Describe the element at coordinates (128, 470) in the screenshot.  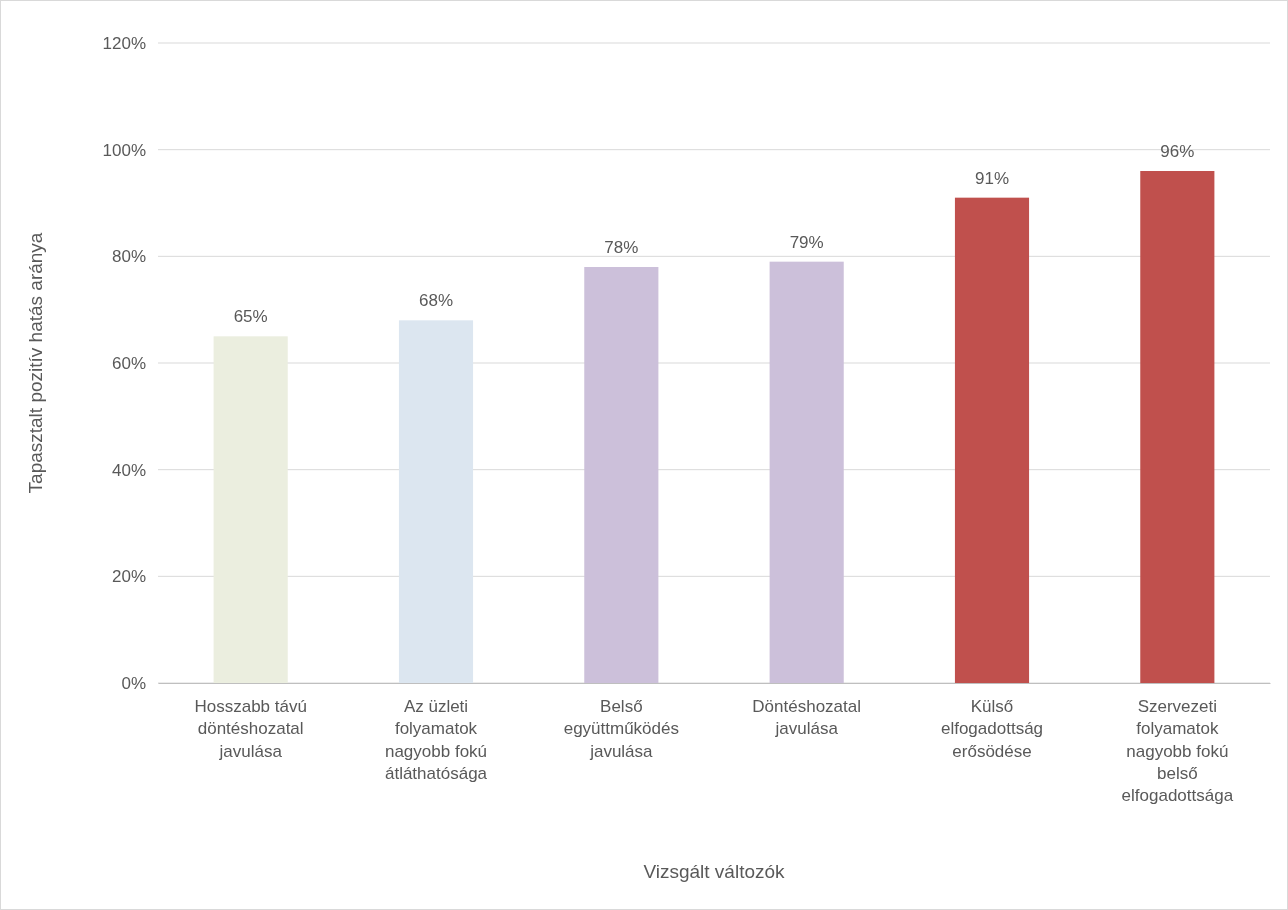
I see `y-tick-label: 40%` at that location.